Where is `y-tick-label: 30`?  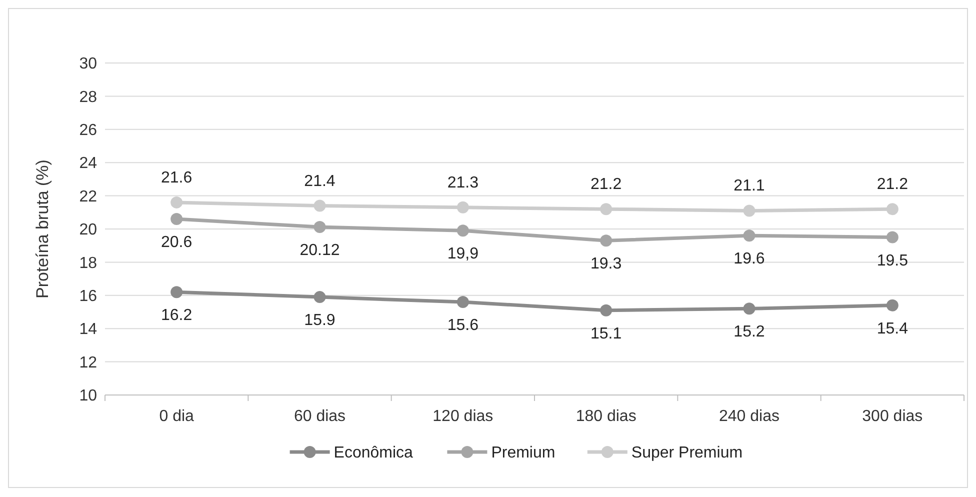 y-tick-label: 30 is located at coordinates (88, 64).